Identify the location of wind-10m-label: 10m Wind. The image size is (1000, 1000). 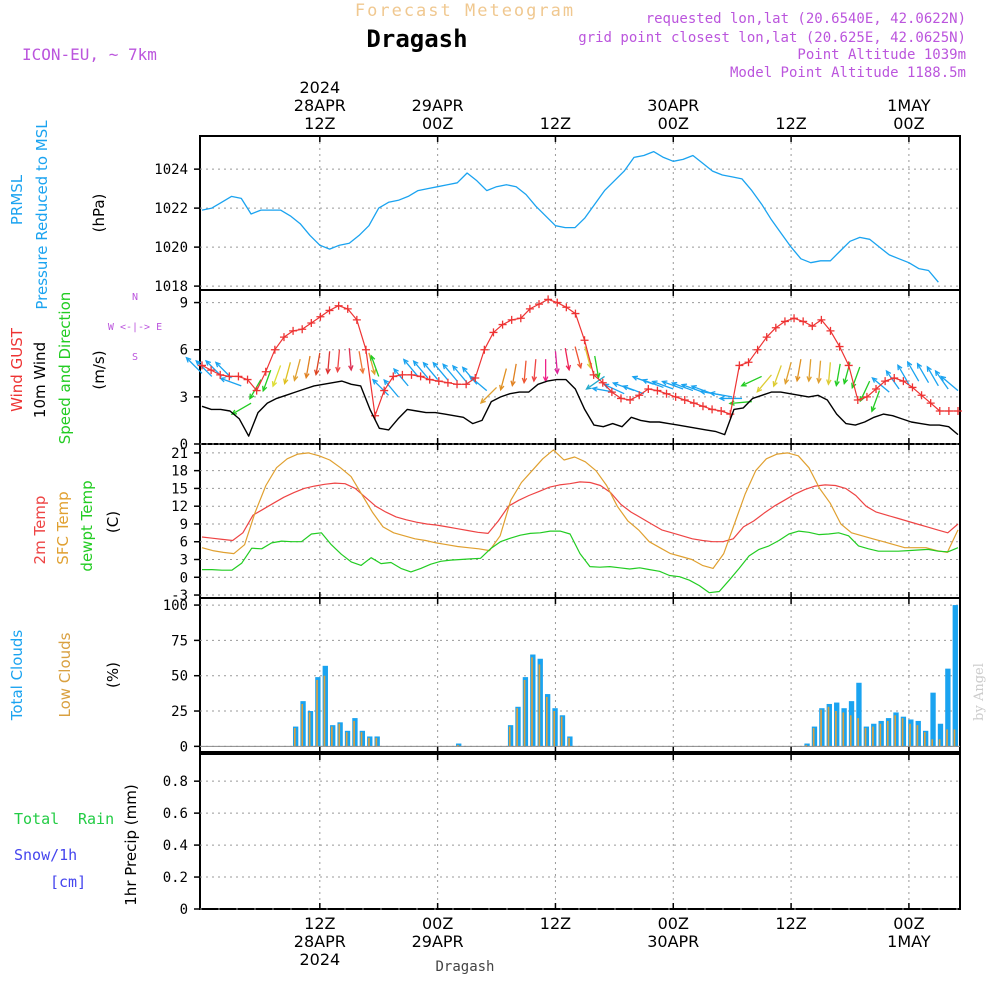
(40, 380).